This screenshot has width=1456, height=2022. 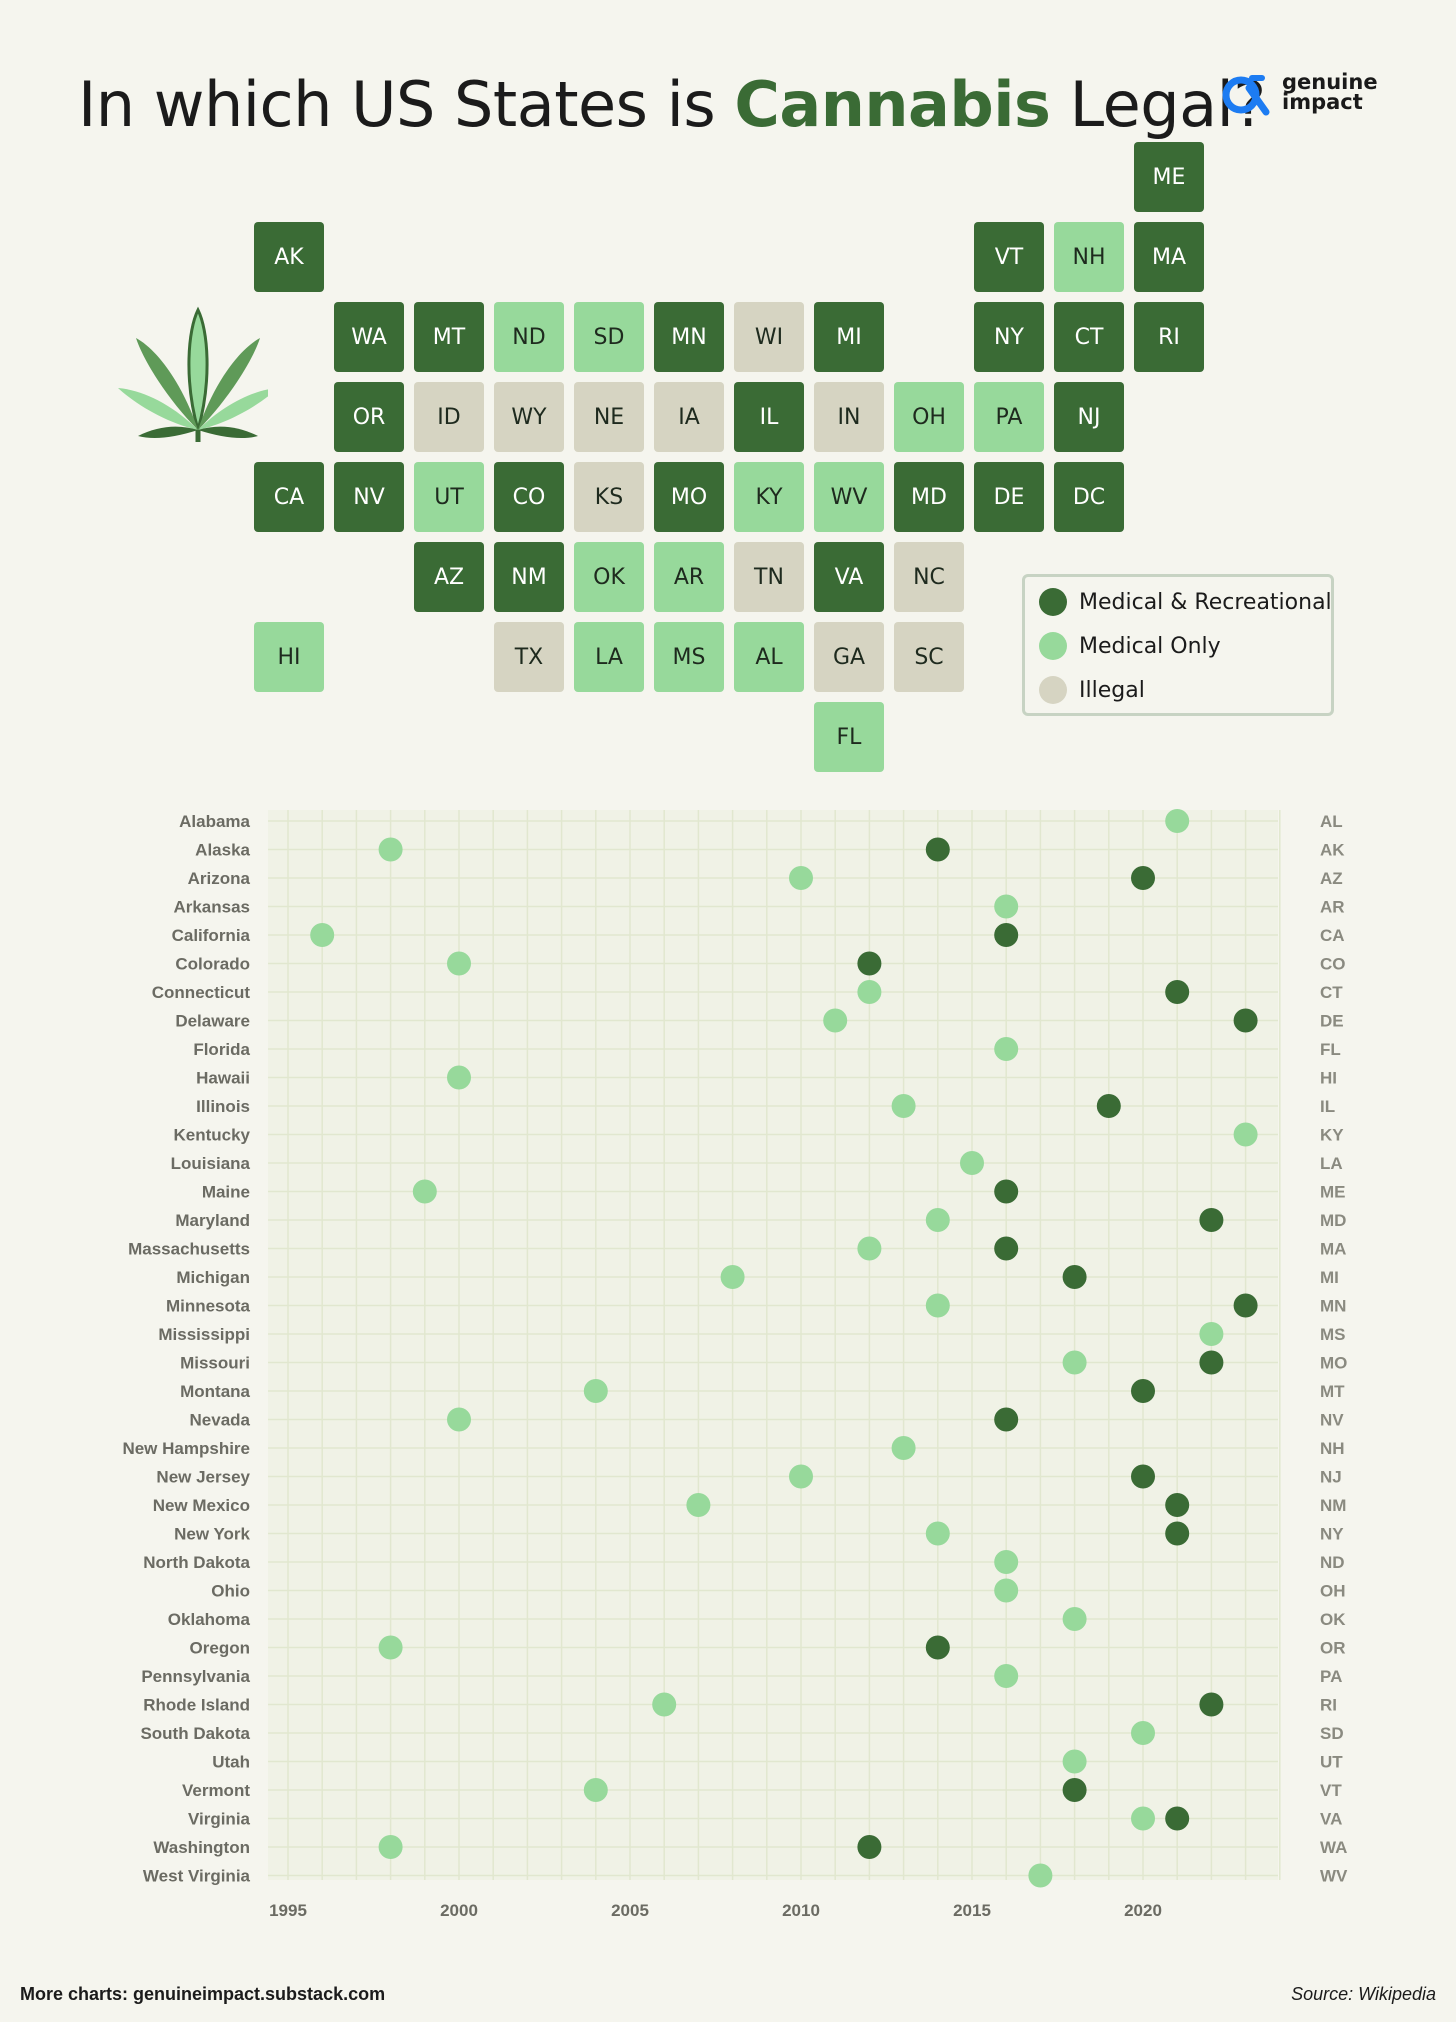 I want to click on state-tile-id: ID, so click(x=449, y=417).